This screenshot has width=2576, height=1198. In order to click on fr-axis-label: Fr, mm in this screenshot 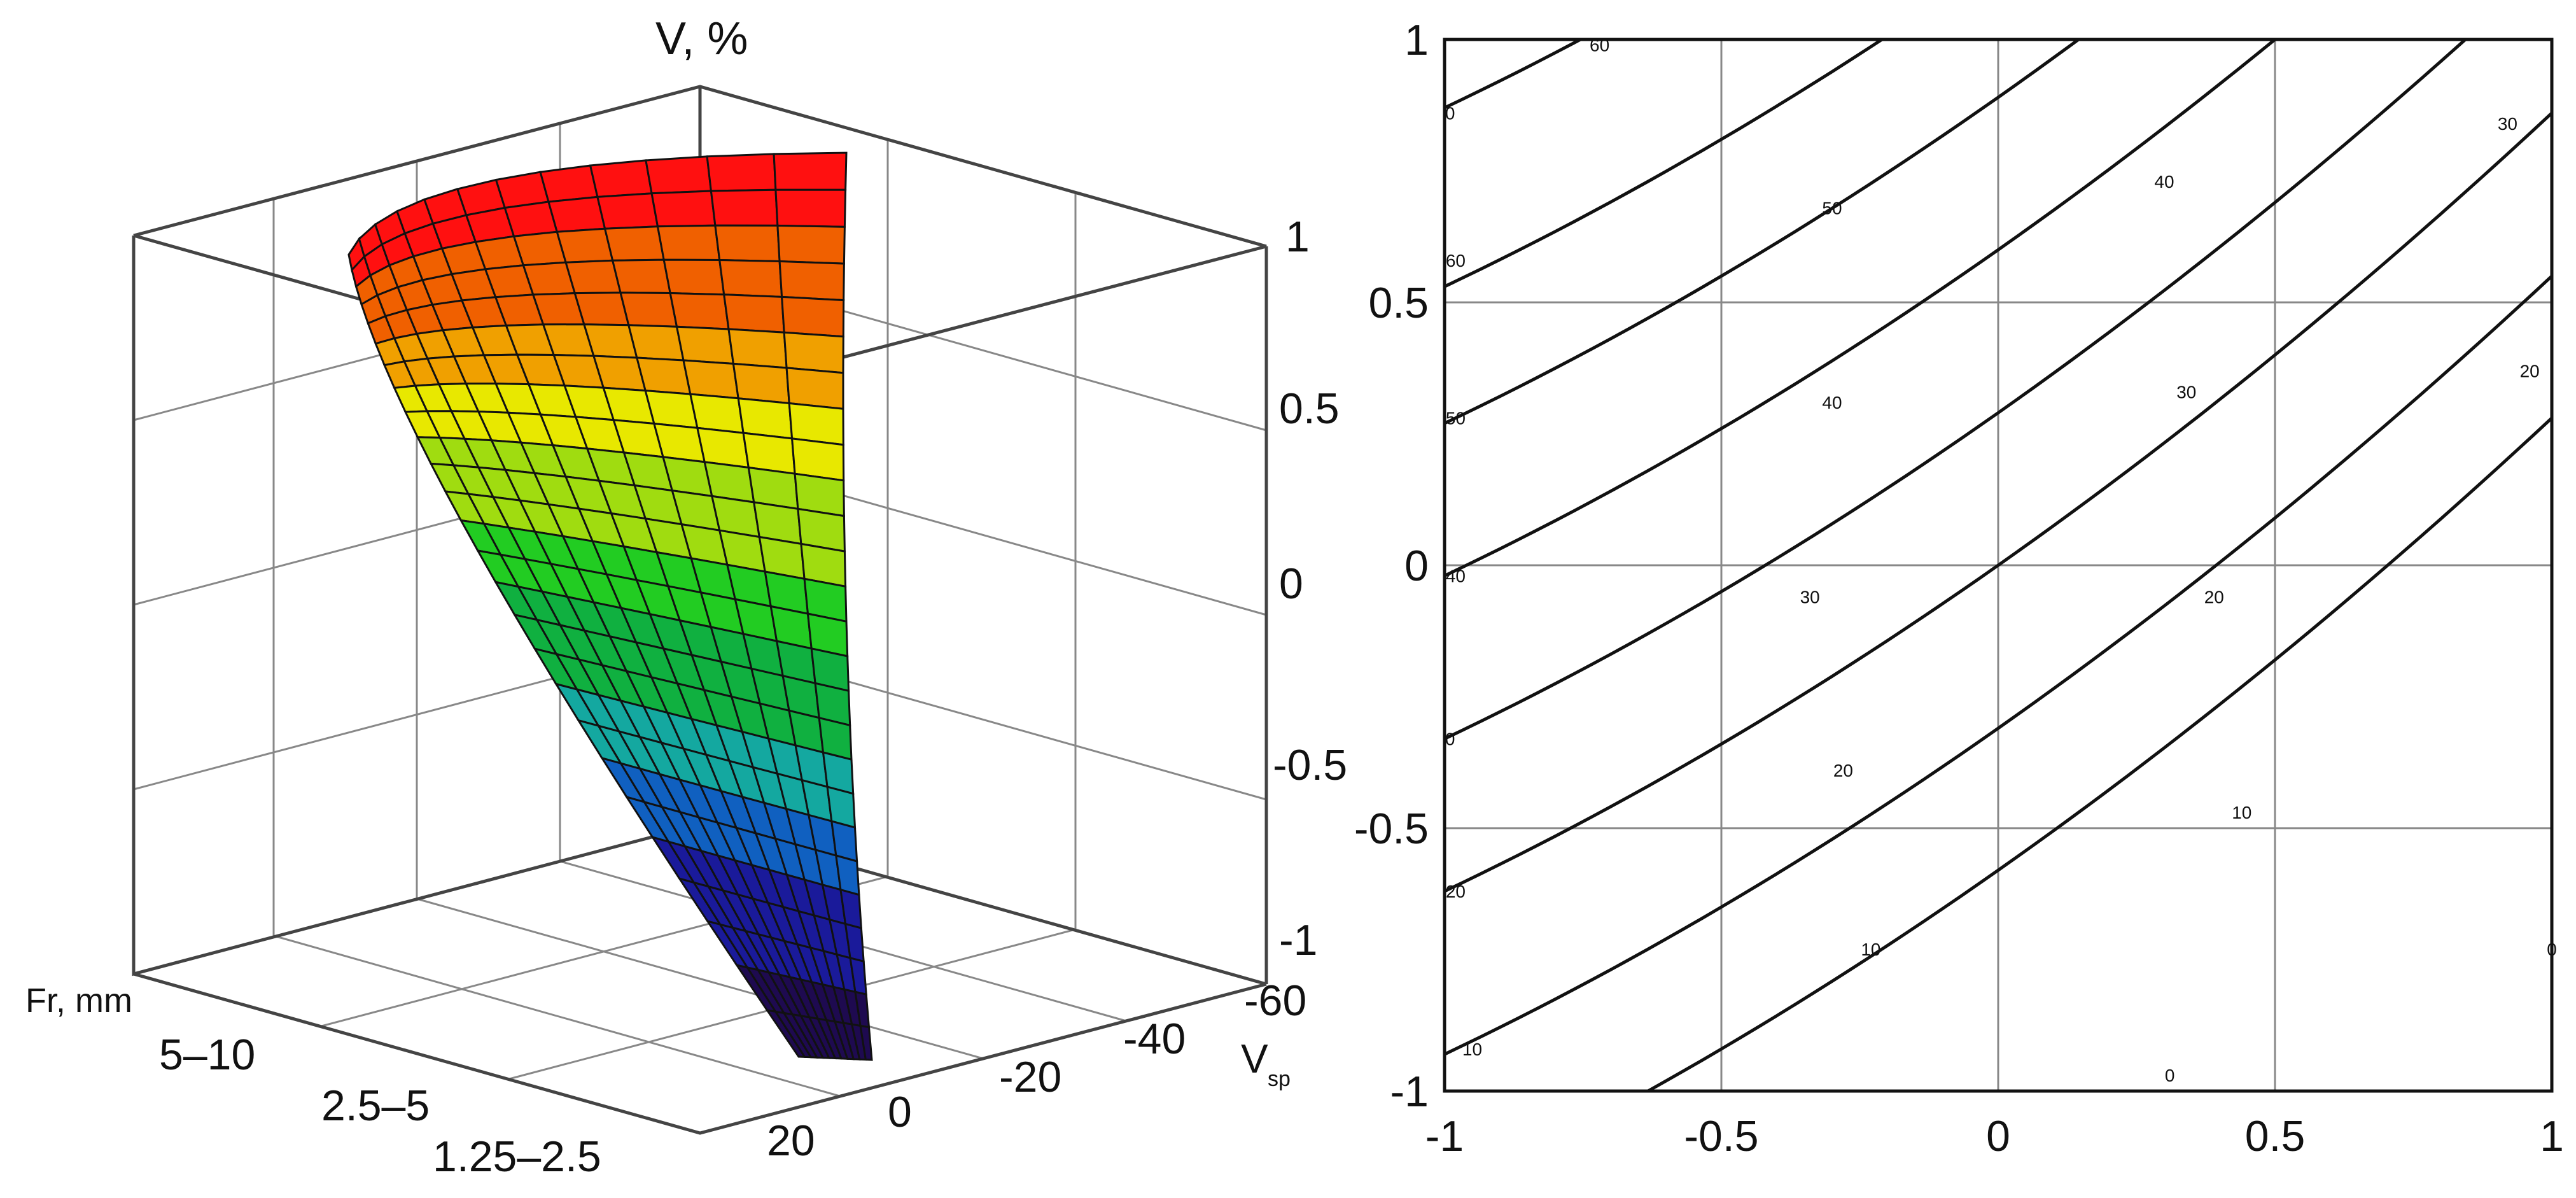, I will do `click(78, 1001)`.